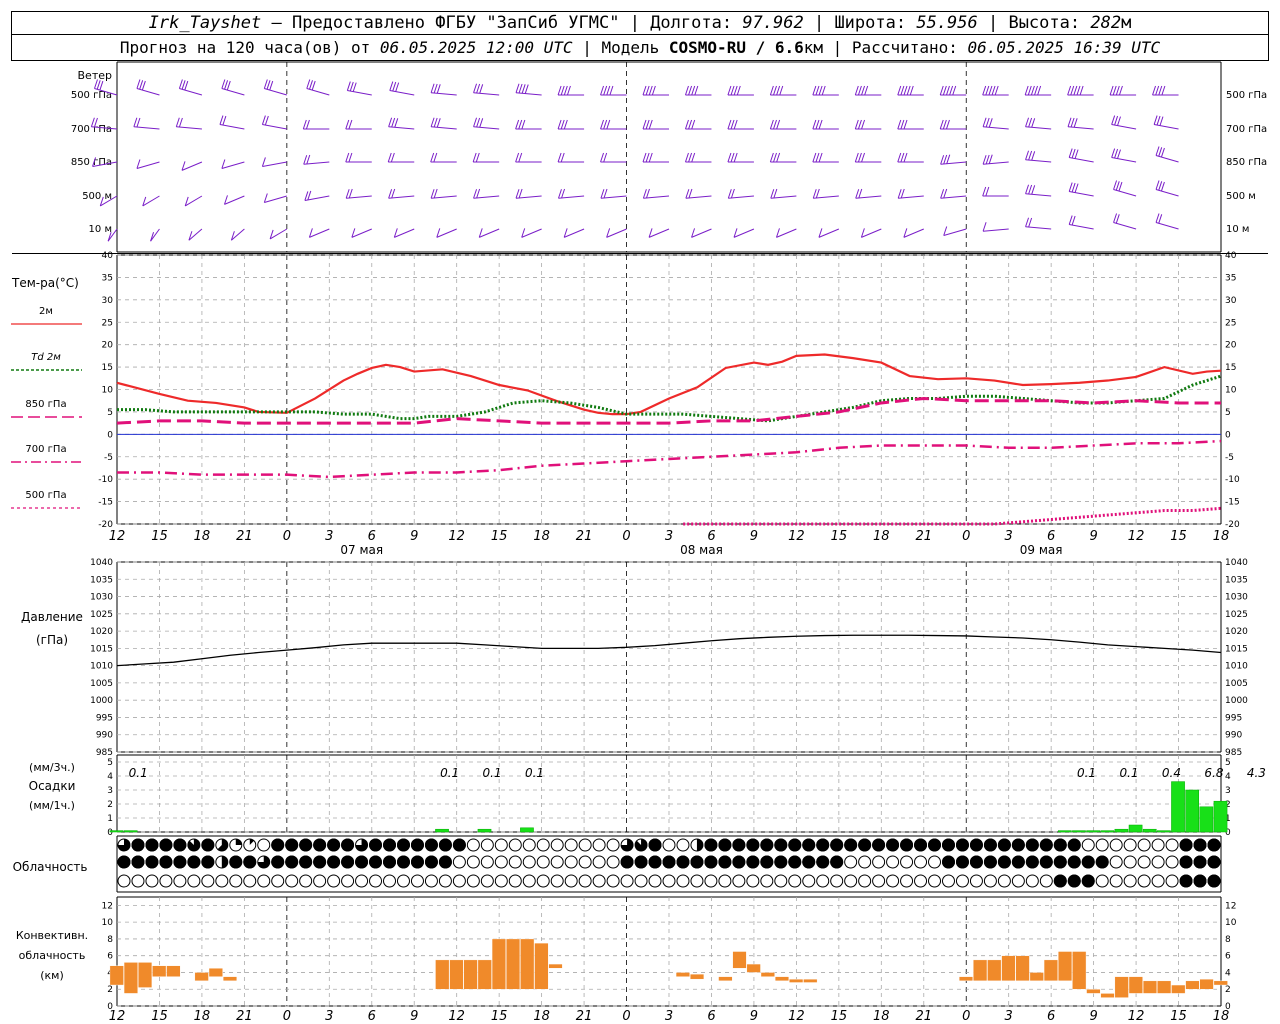  Describe the element at coordinates (110, 435) in the screenshot. I see `temperature-tick-left: 0` at that location.